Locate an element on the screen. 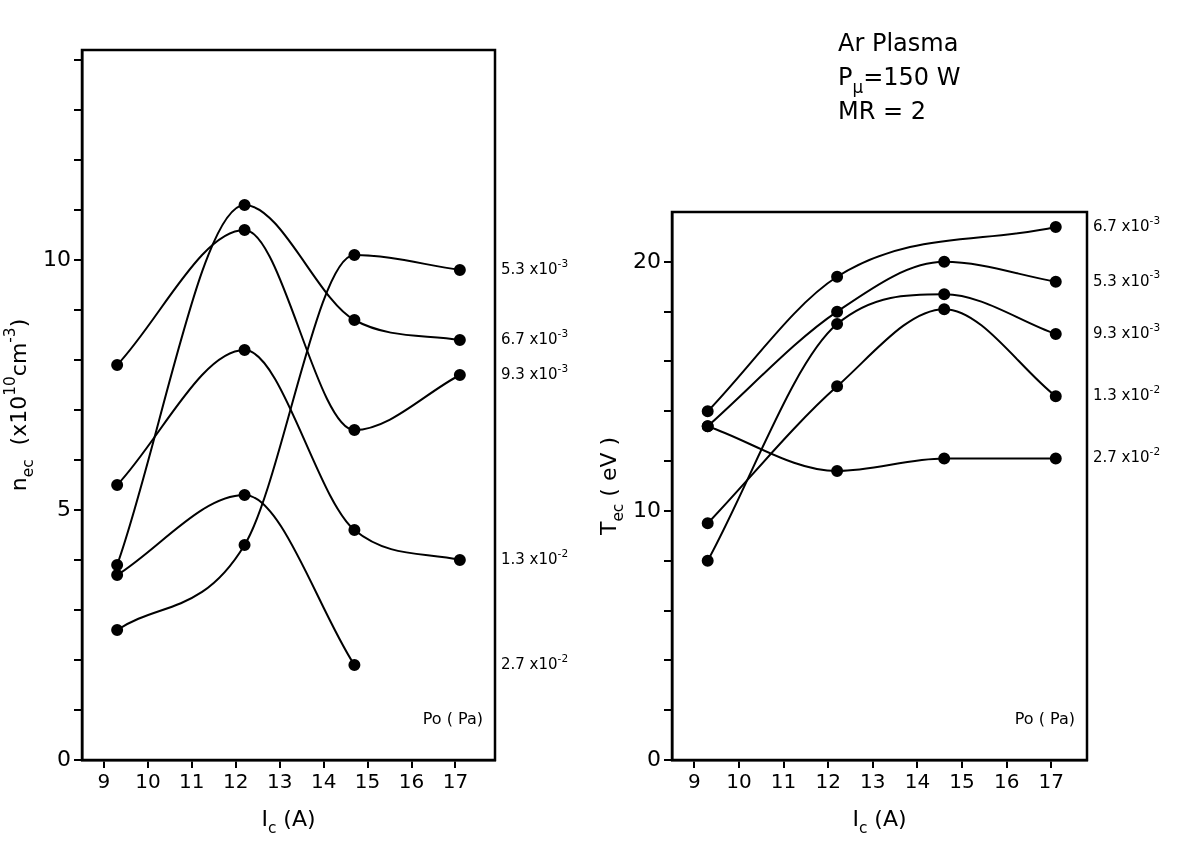 Image resolution: width=1182 pixels, height=848 pixels. y-axis-title: Tec ( eV ) is located at coordinates (611, 486).